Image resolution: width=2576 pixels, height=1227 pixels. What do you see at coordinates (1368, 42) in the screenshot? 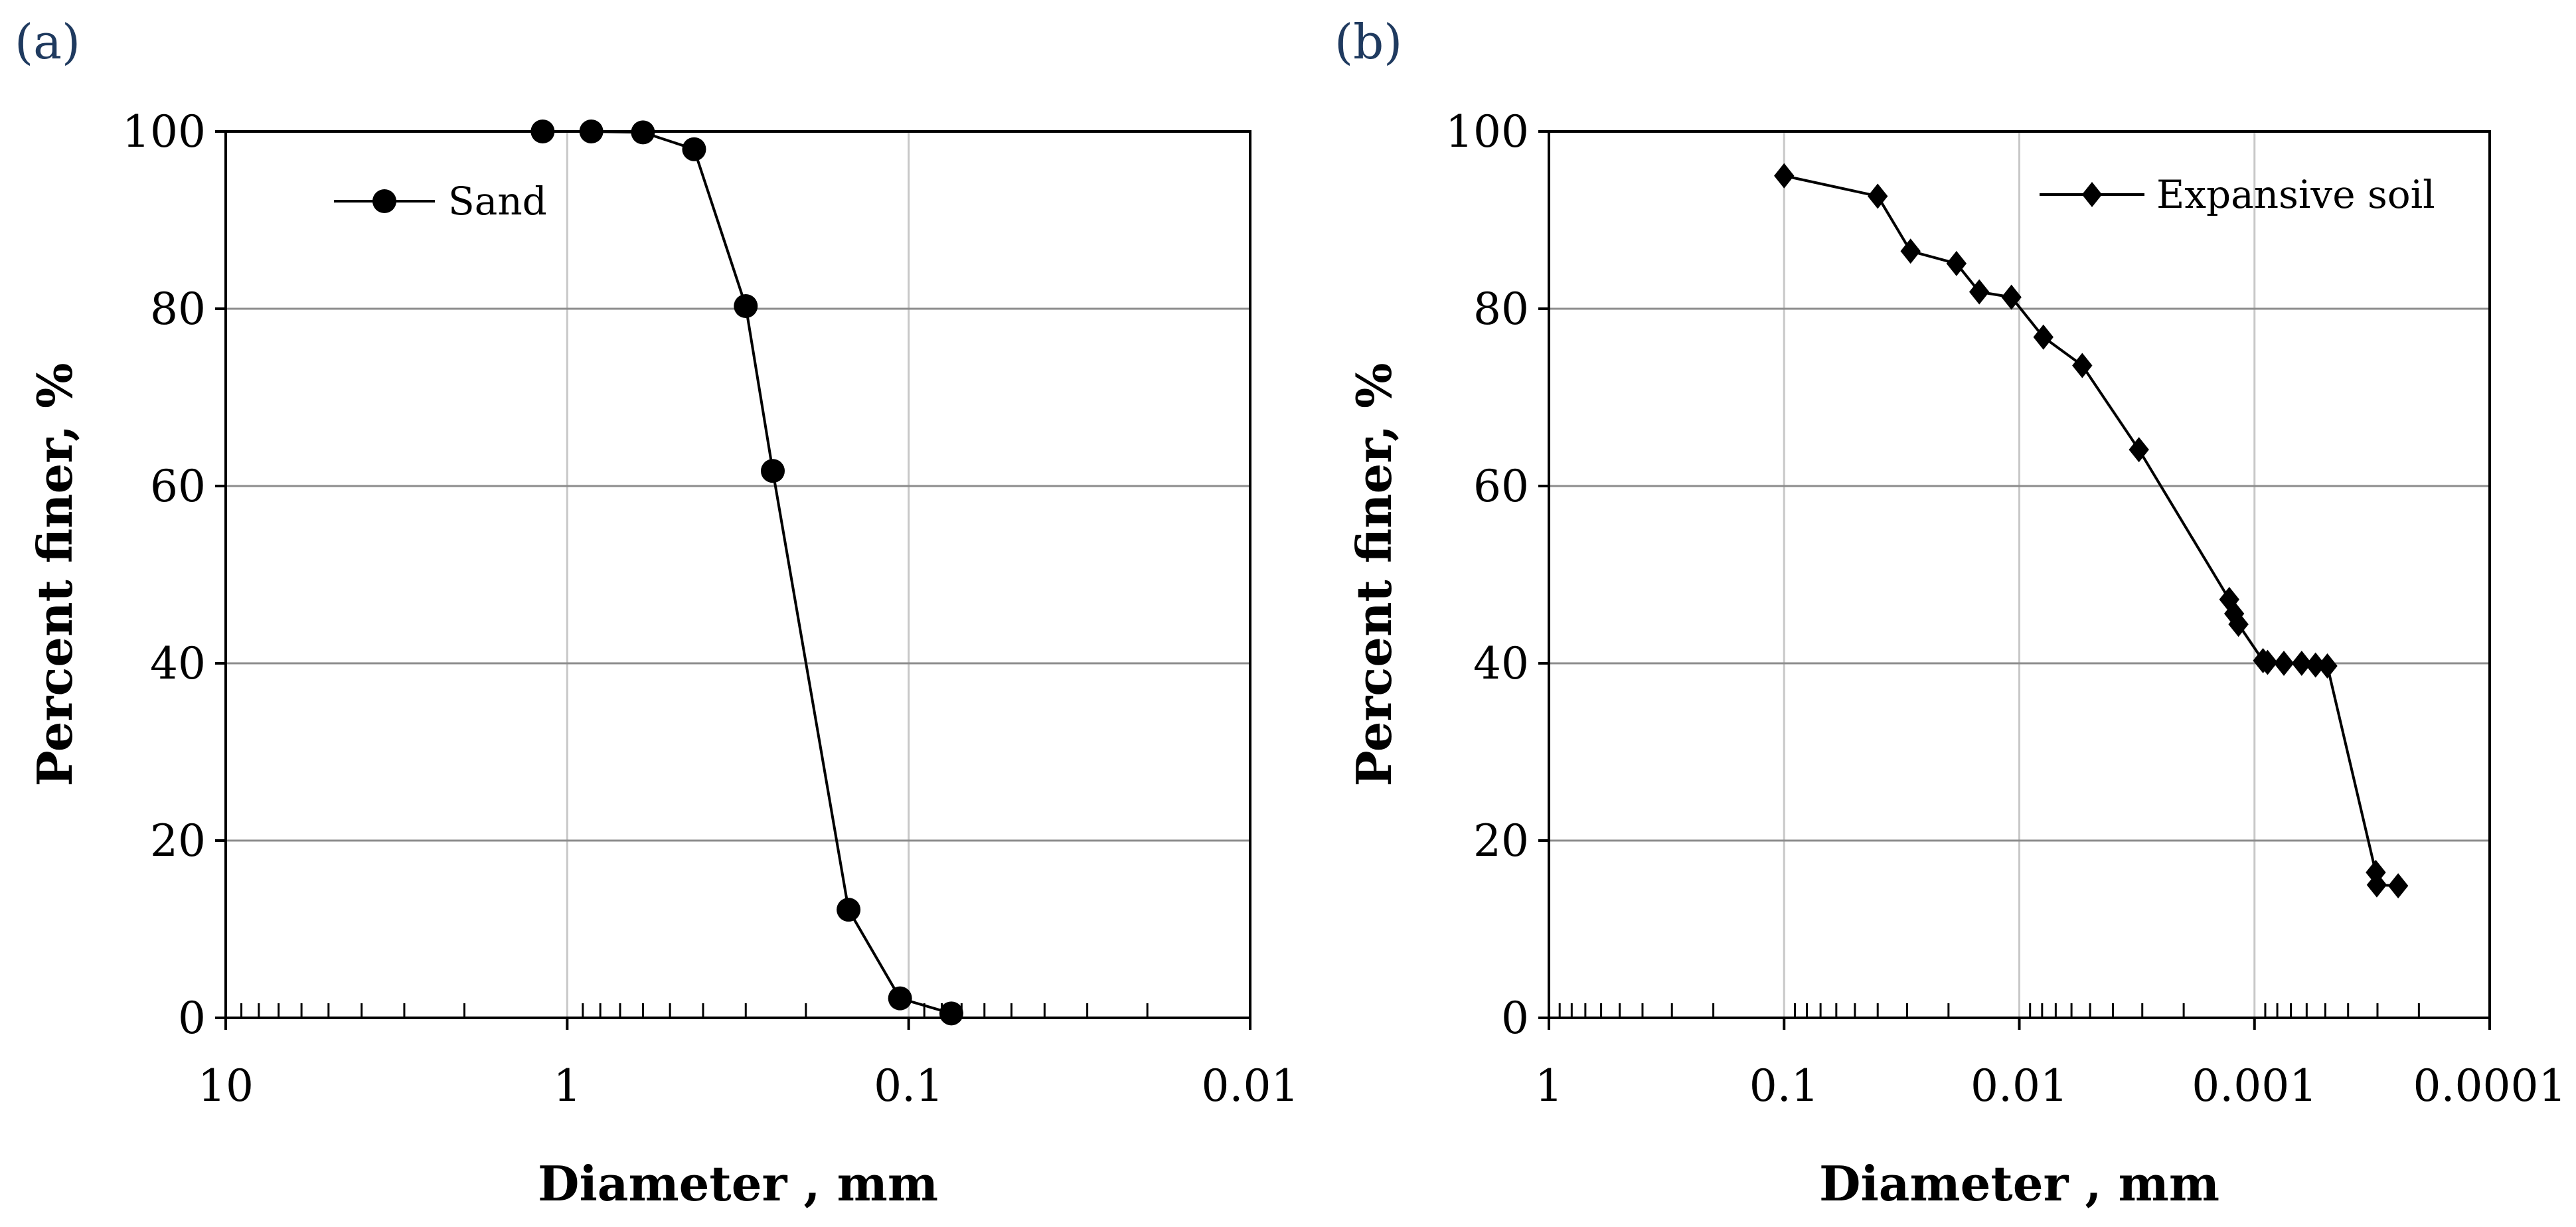
I see `panel-label: (b)` at bounding box center [1368, 42].